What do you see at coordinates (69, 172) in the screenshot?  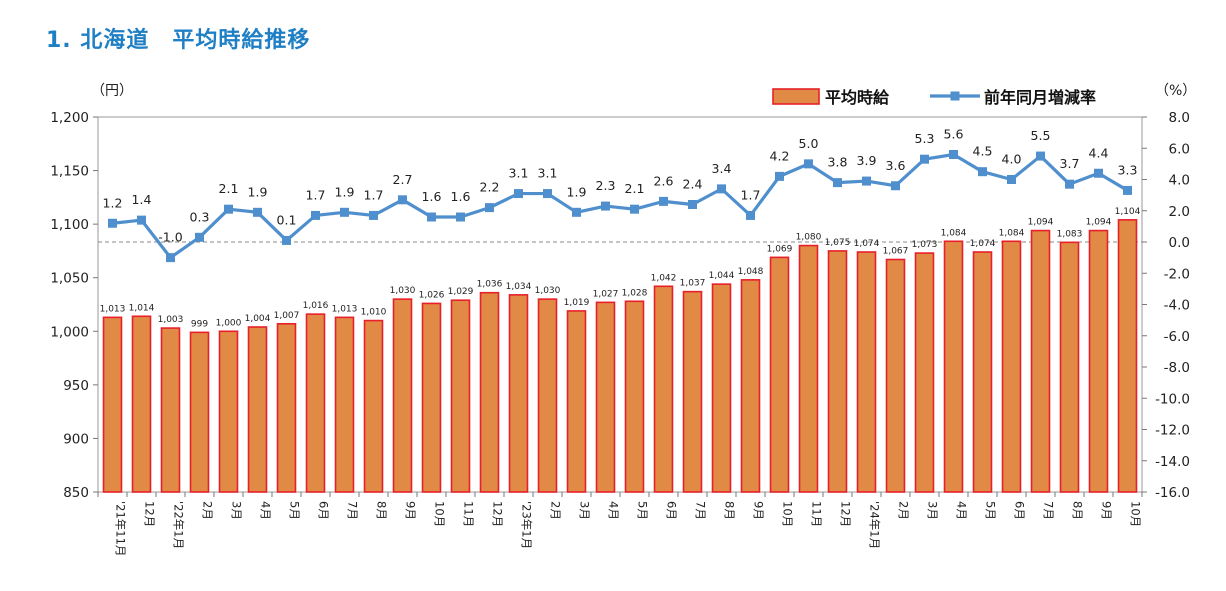 I see `left-axis-tick-label: 1,150` at bounding box center [69, 172].